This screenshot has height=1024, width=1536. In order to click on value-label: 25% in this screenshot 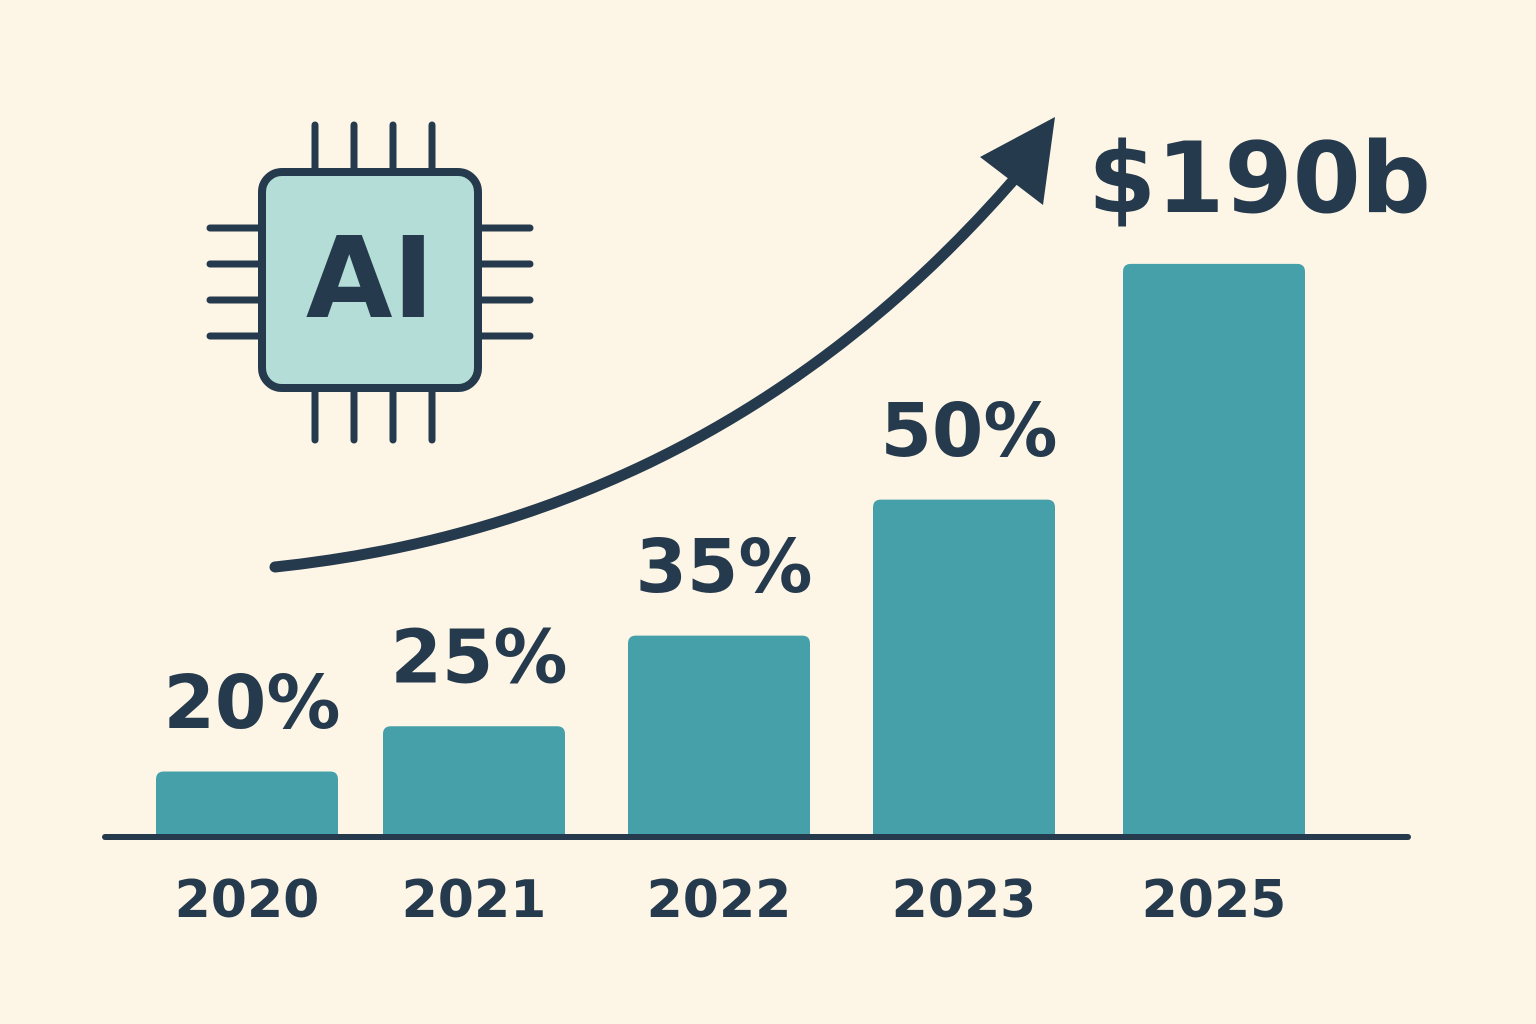, I will do `click(478, 658)`.